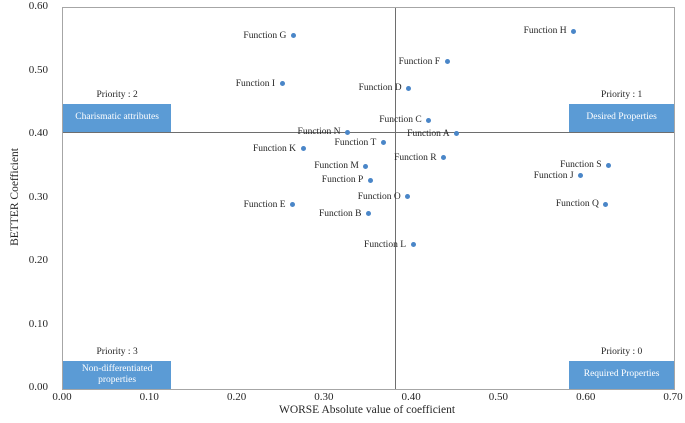 The height and width of the screenshot is (423, 685). Describe the element at coordinates (62, 397) in the screenshot. I see `x-tick-label: 0.00` at that location.